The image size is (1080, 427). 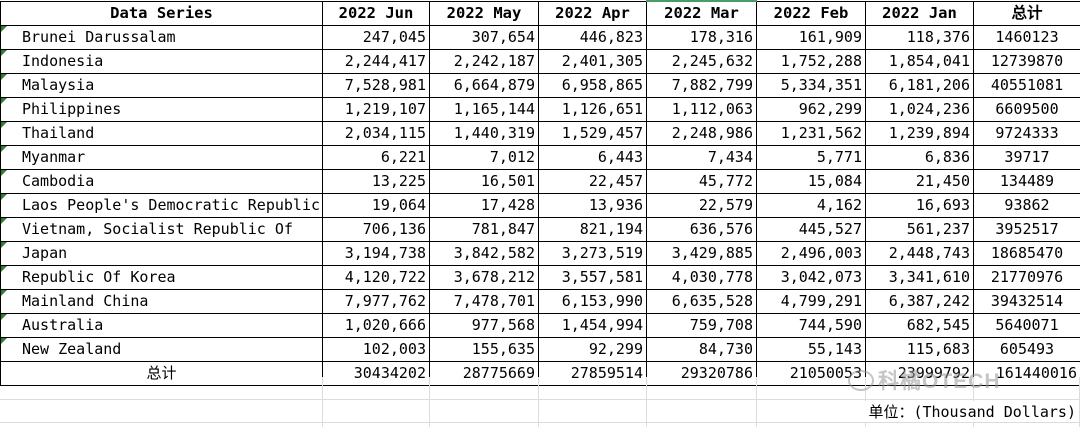 I want to click on value-cell: 22,579, so click(x=701, y=205).